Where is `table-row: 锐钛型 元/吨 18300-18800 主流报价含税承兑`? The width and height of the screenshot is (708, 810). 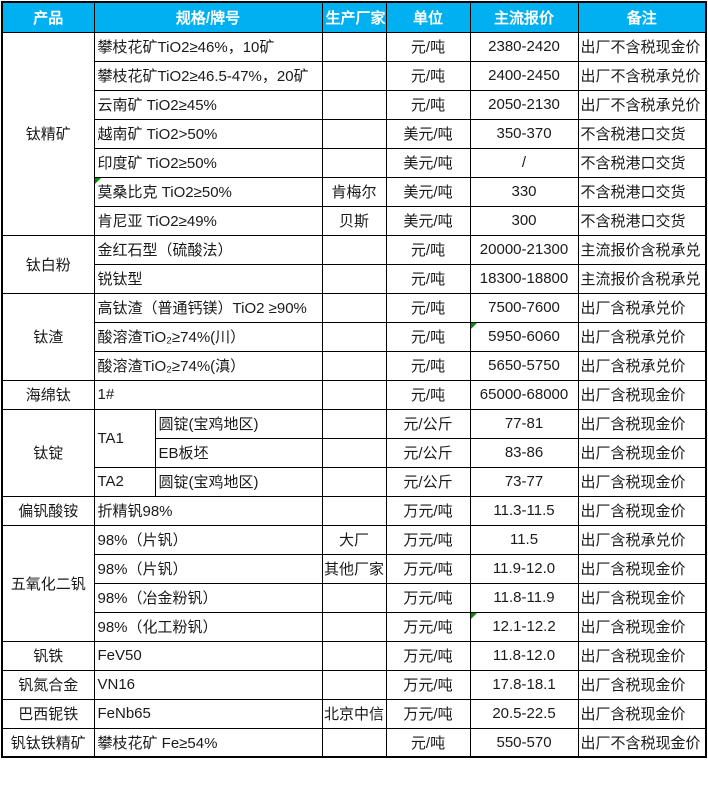
table-row: 锐钛型 元/吨 18300-18800 主流报价含税承兑 is located at coordinates (354, 278).